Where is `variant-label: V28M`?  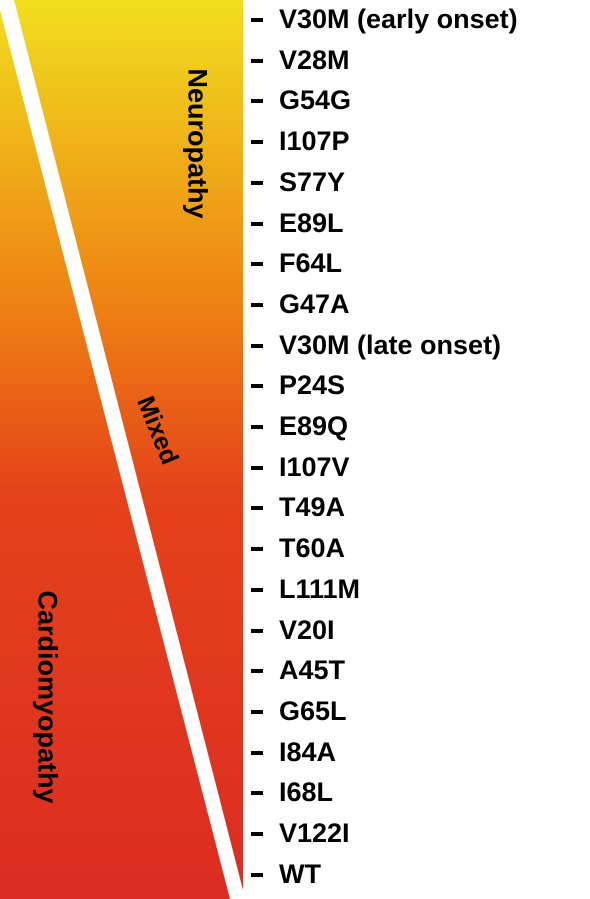 variant-label: V28M is located at coordinates (314, 59).